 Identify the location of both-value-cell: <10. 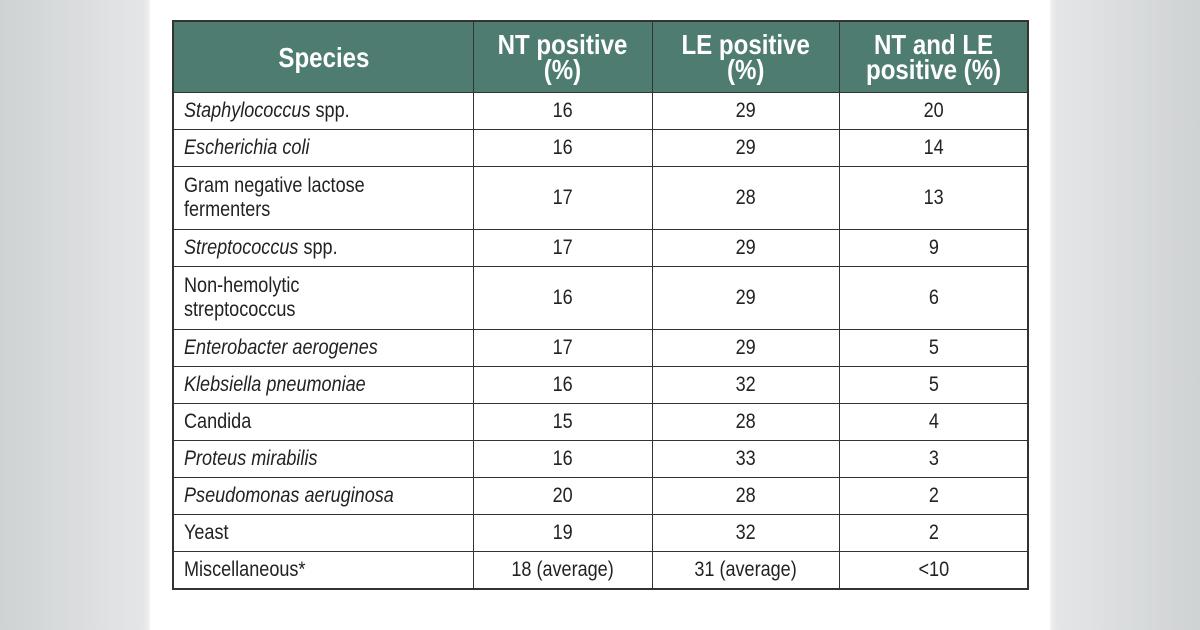
(934, 570).